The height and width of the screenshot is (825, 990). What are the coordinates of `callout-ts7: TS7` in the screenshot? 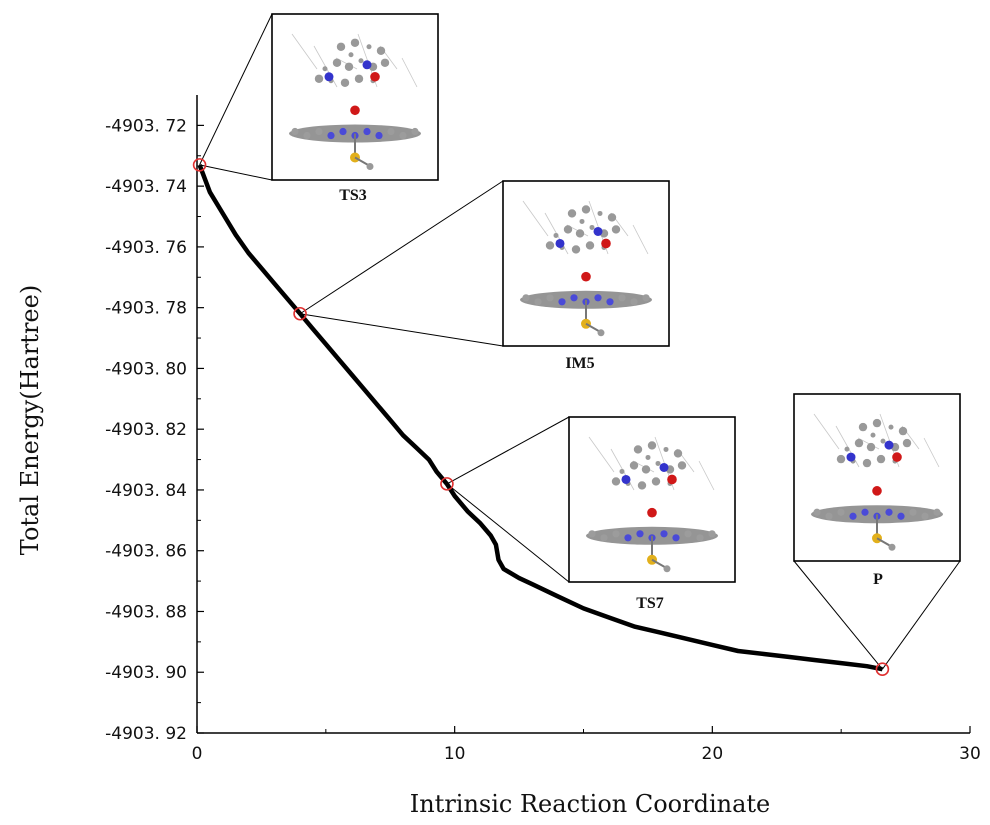 It's located at (588, 514).